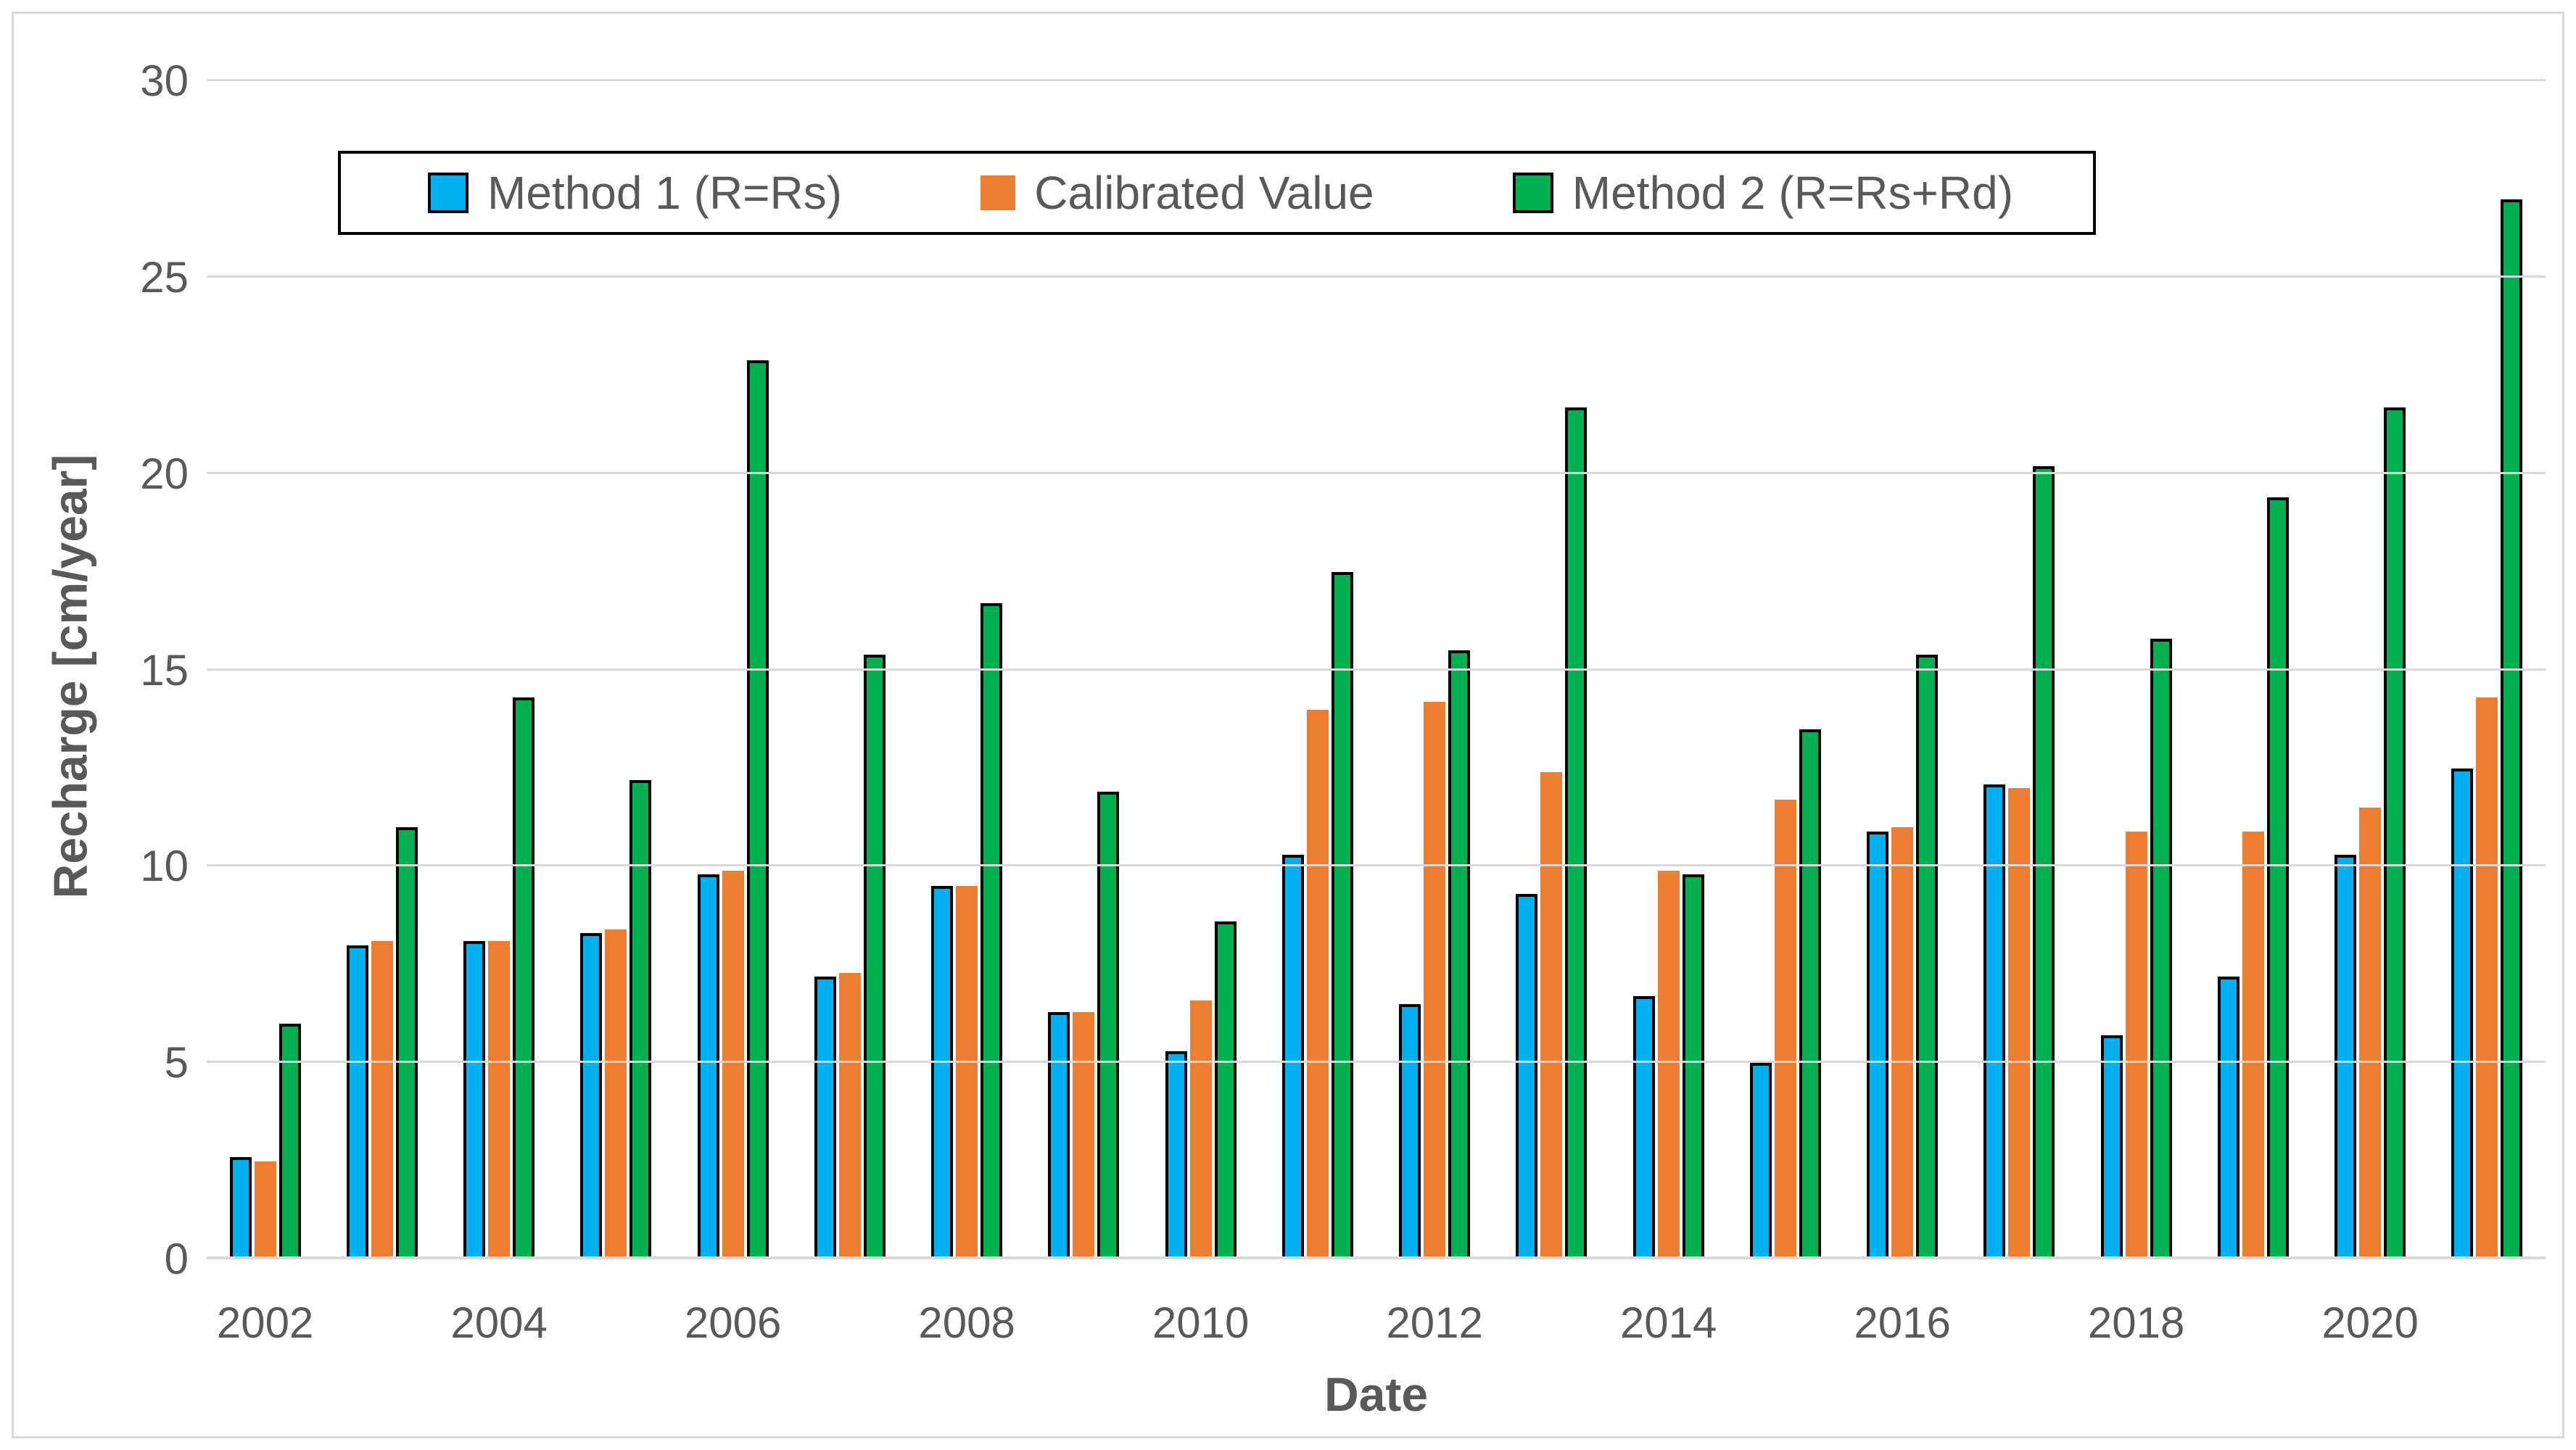 This screenshot has width=2576, height=1450. What do you see at coordinates (1576, 833) in the screenshot?
I see `bar-2013-method-2-r-rs-rd` at bounding box center [1576, 833].